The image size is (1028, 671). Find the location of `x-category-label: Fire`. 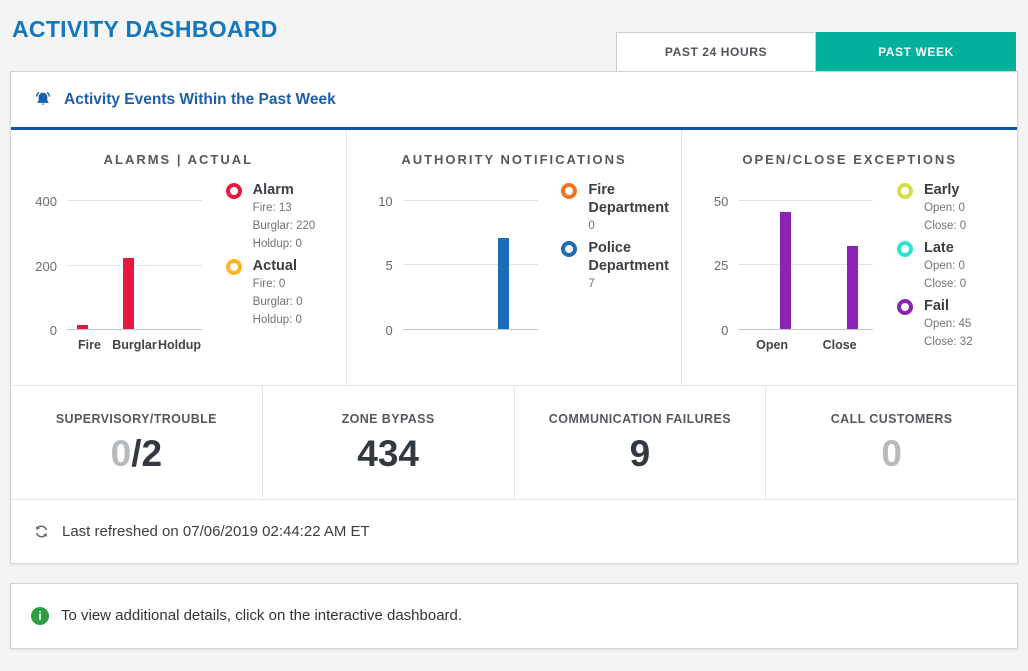

x-category-label: Fire is located at coordinates (89, 345).